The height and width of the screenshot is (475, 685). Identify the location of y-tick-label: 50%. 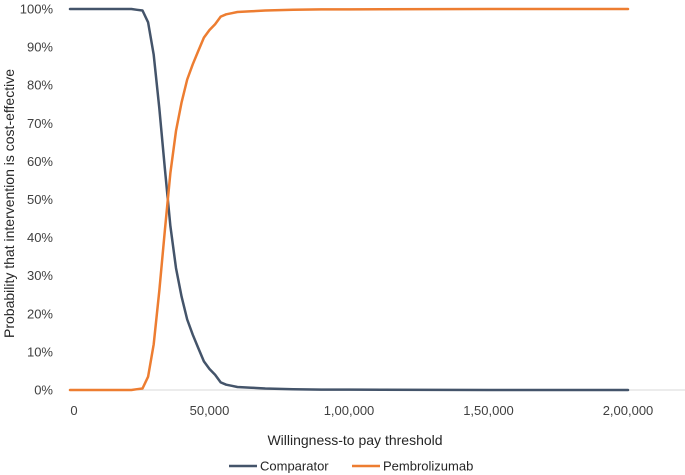
(40, 199).